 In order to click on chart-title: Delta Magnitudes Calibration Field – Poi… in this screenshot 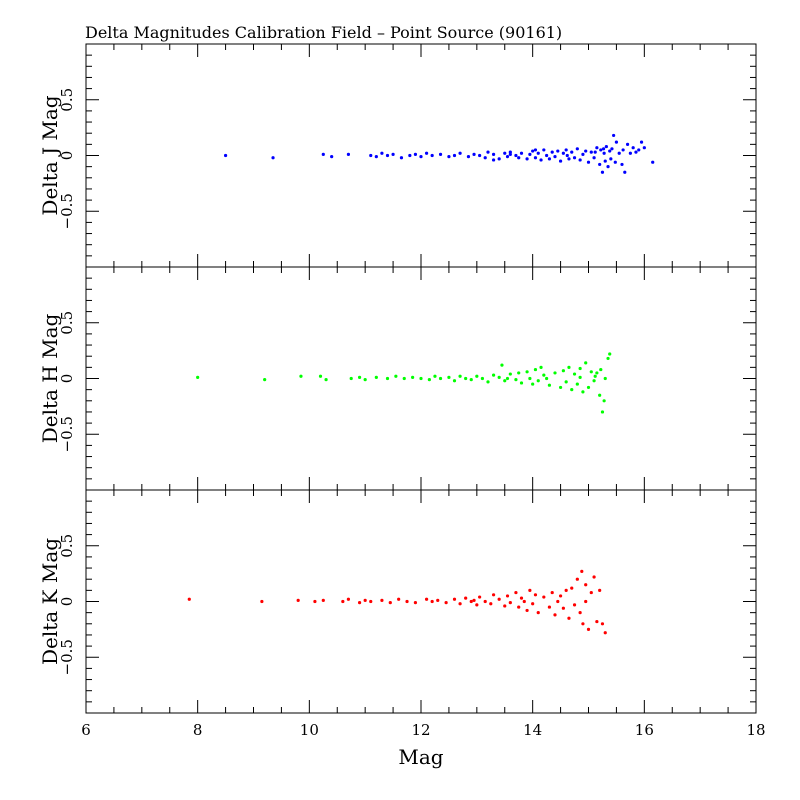, I will do `click(323, 32)`.